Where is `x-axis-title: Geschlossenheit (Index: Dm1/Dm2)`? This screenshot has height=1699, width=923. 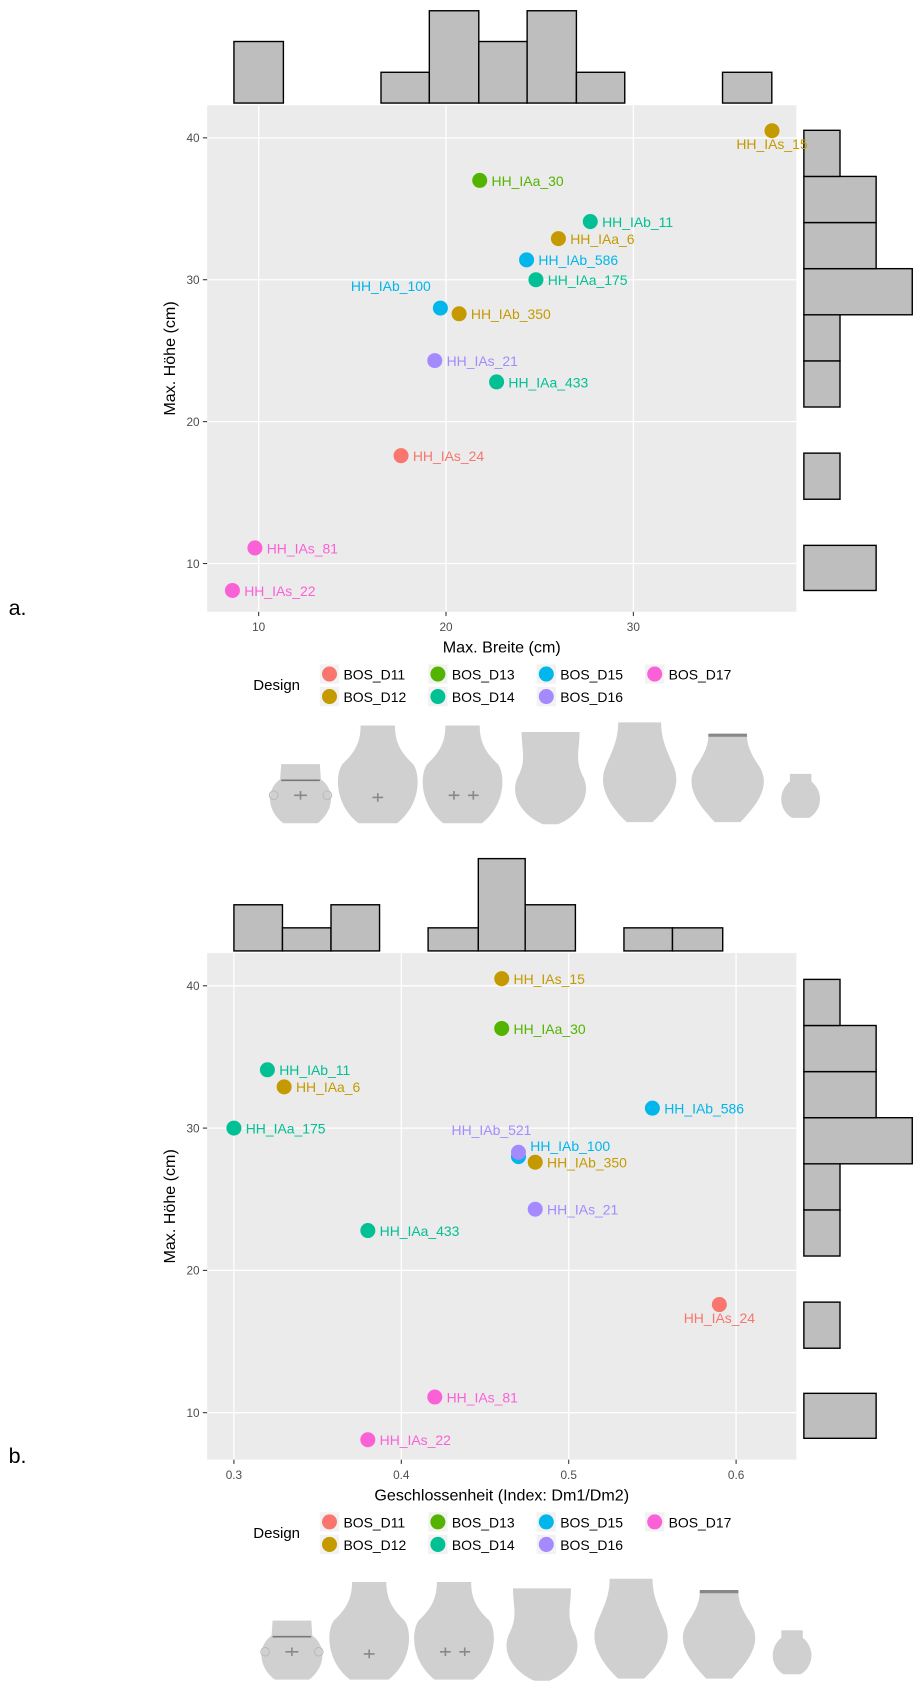 x-axis-title: Geschlossenheit (Index: Dm1/Dm2) is located at coordinates (501, 1495).